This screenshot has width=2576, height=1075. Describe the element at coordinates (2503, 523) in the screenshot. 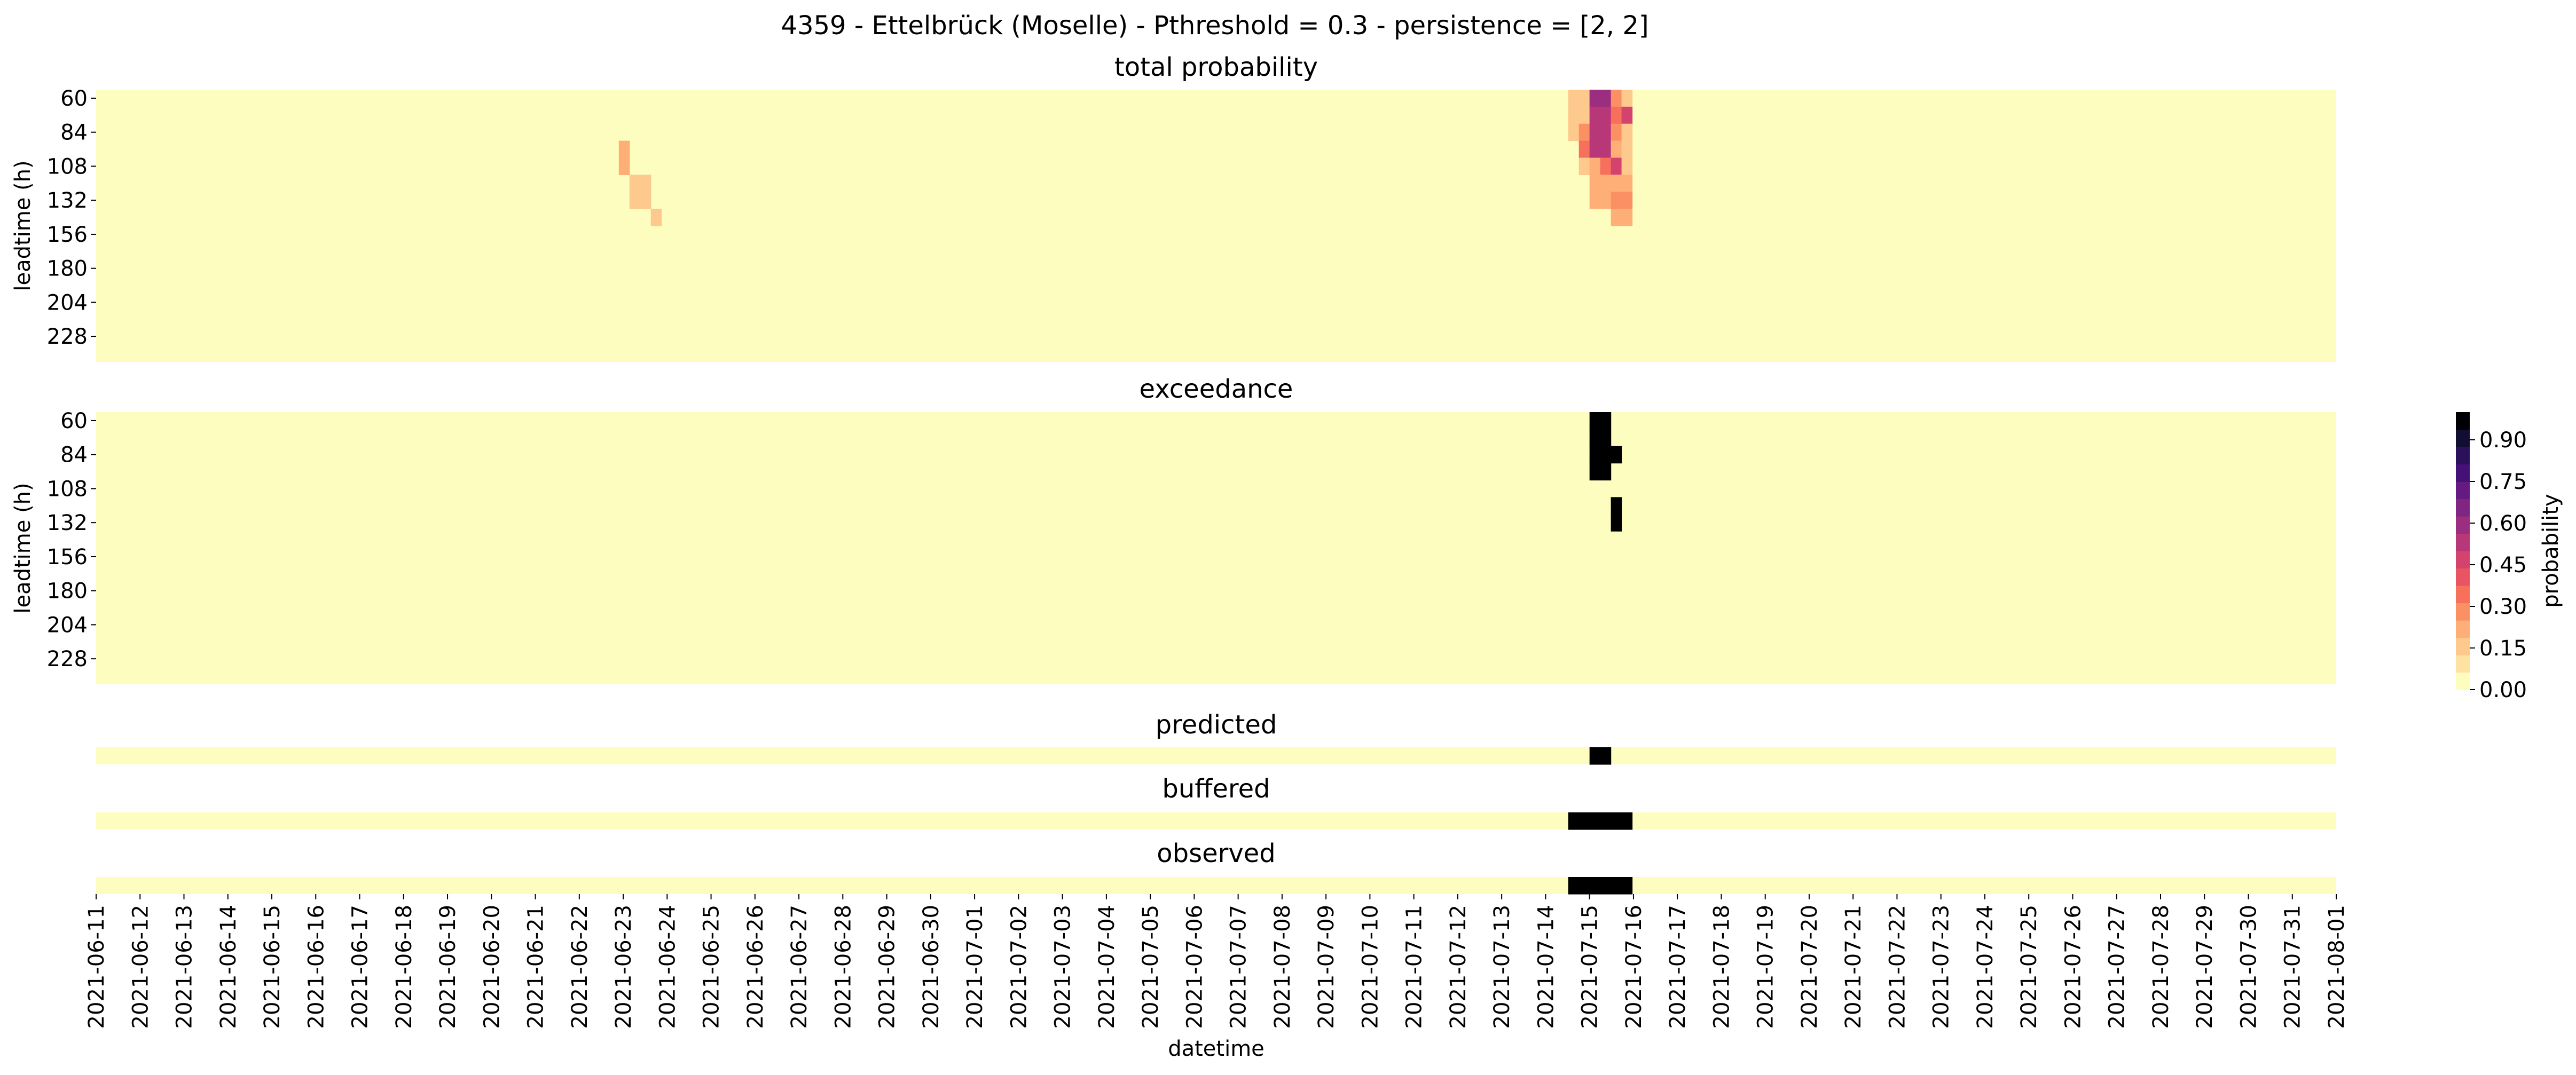

I see `colorbar-tick-label: 0.60` at that location.